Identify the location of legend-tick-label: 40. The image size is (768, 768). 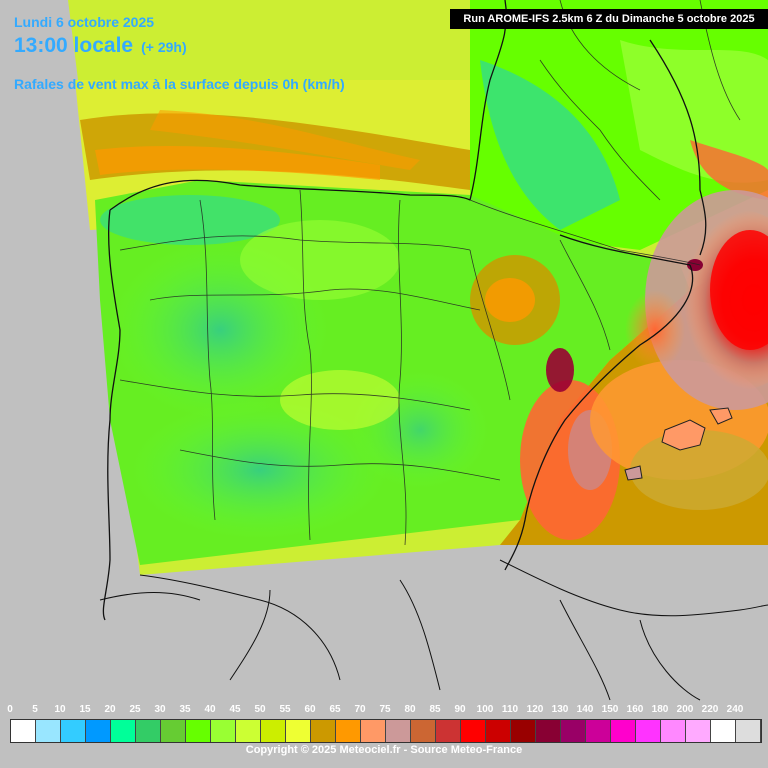
(210, 709).